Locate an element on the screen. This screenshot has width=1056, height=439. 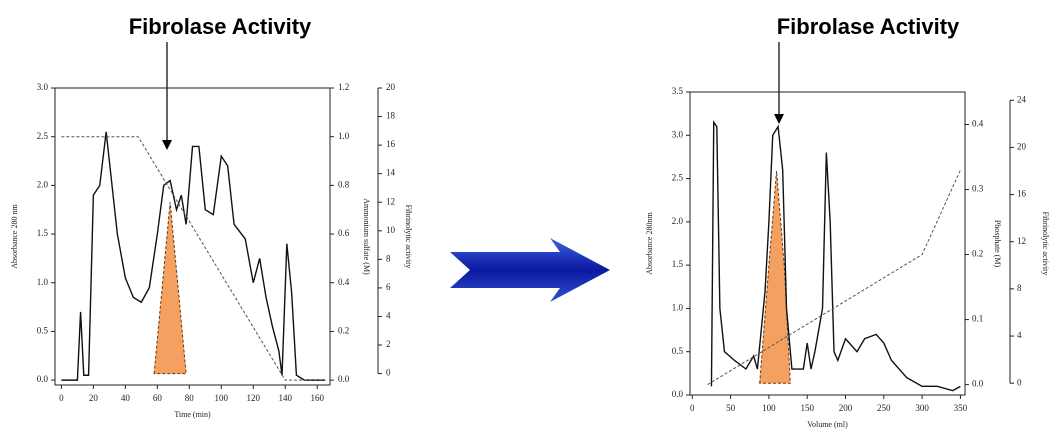
x-tick-label: 20 is located at coordinates (94, 398).